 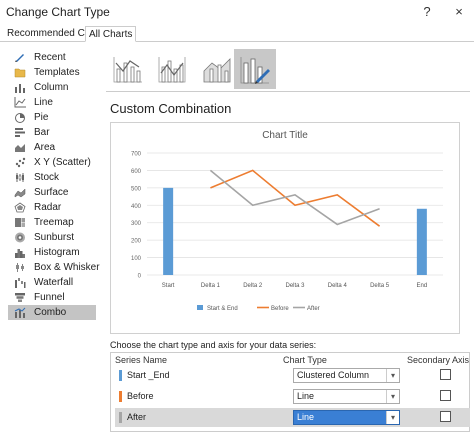 I want to click on sidebar-item-label: Sunburst, so click(x=54, y=237).